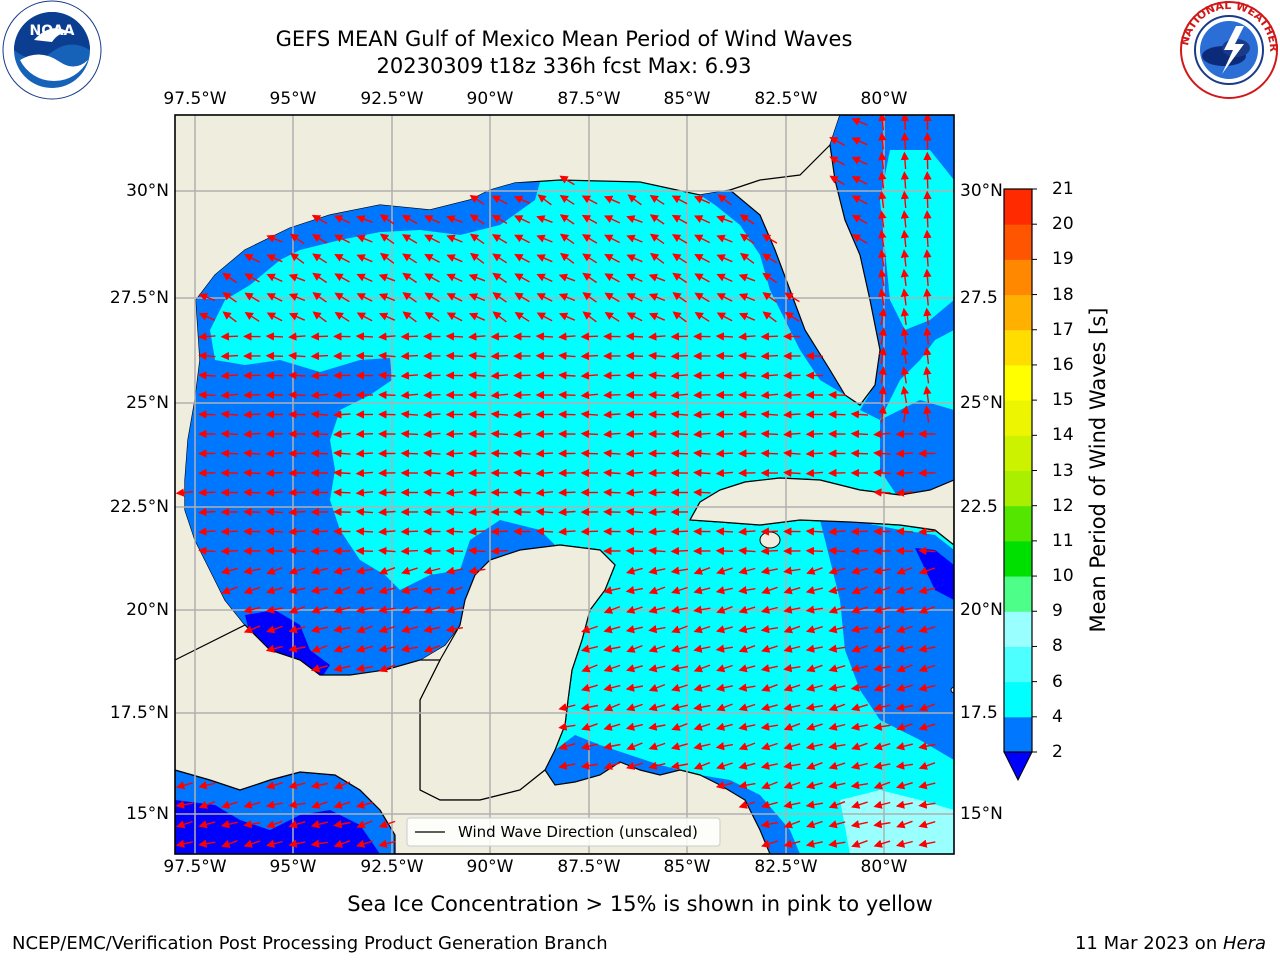  What do you see at coordinates (772, 292) in the screenshot?
I see `blue-zone-nw-coast` at bounding box center [772, 292].